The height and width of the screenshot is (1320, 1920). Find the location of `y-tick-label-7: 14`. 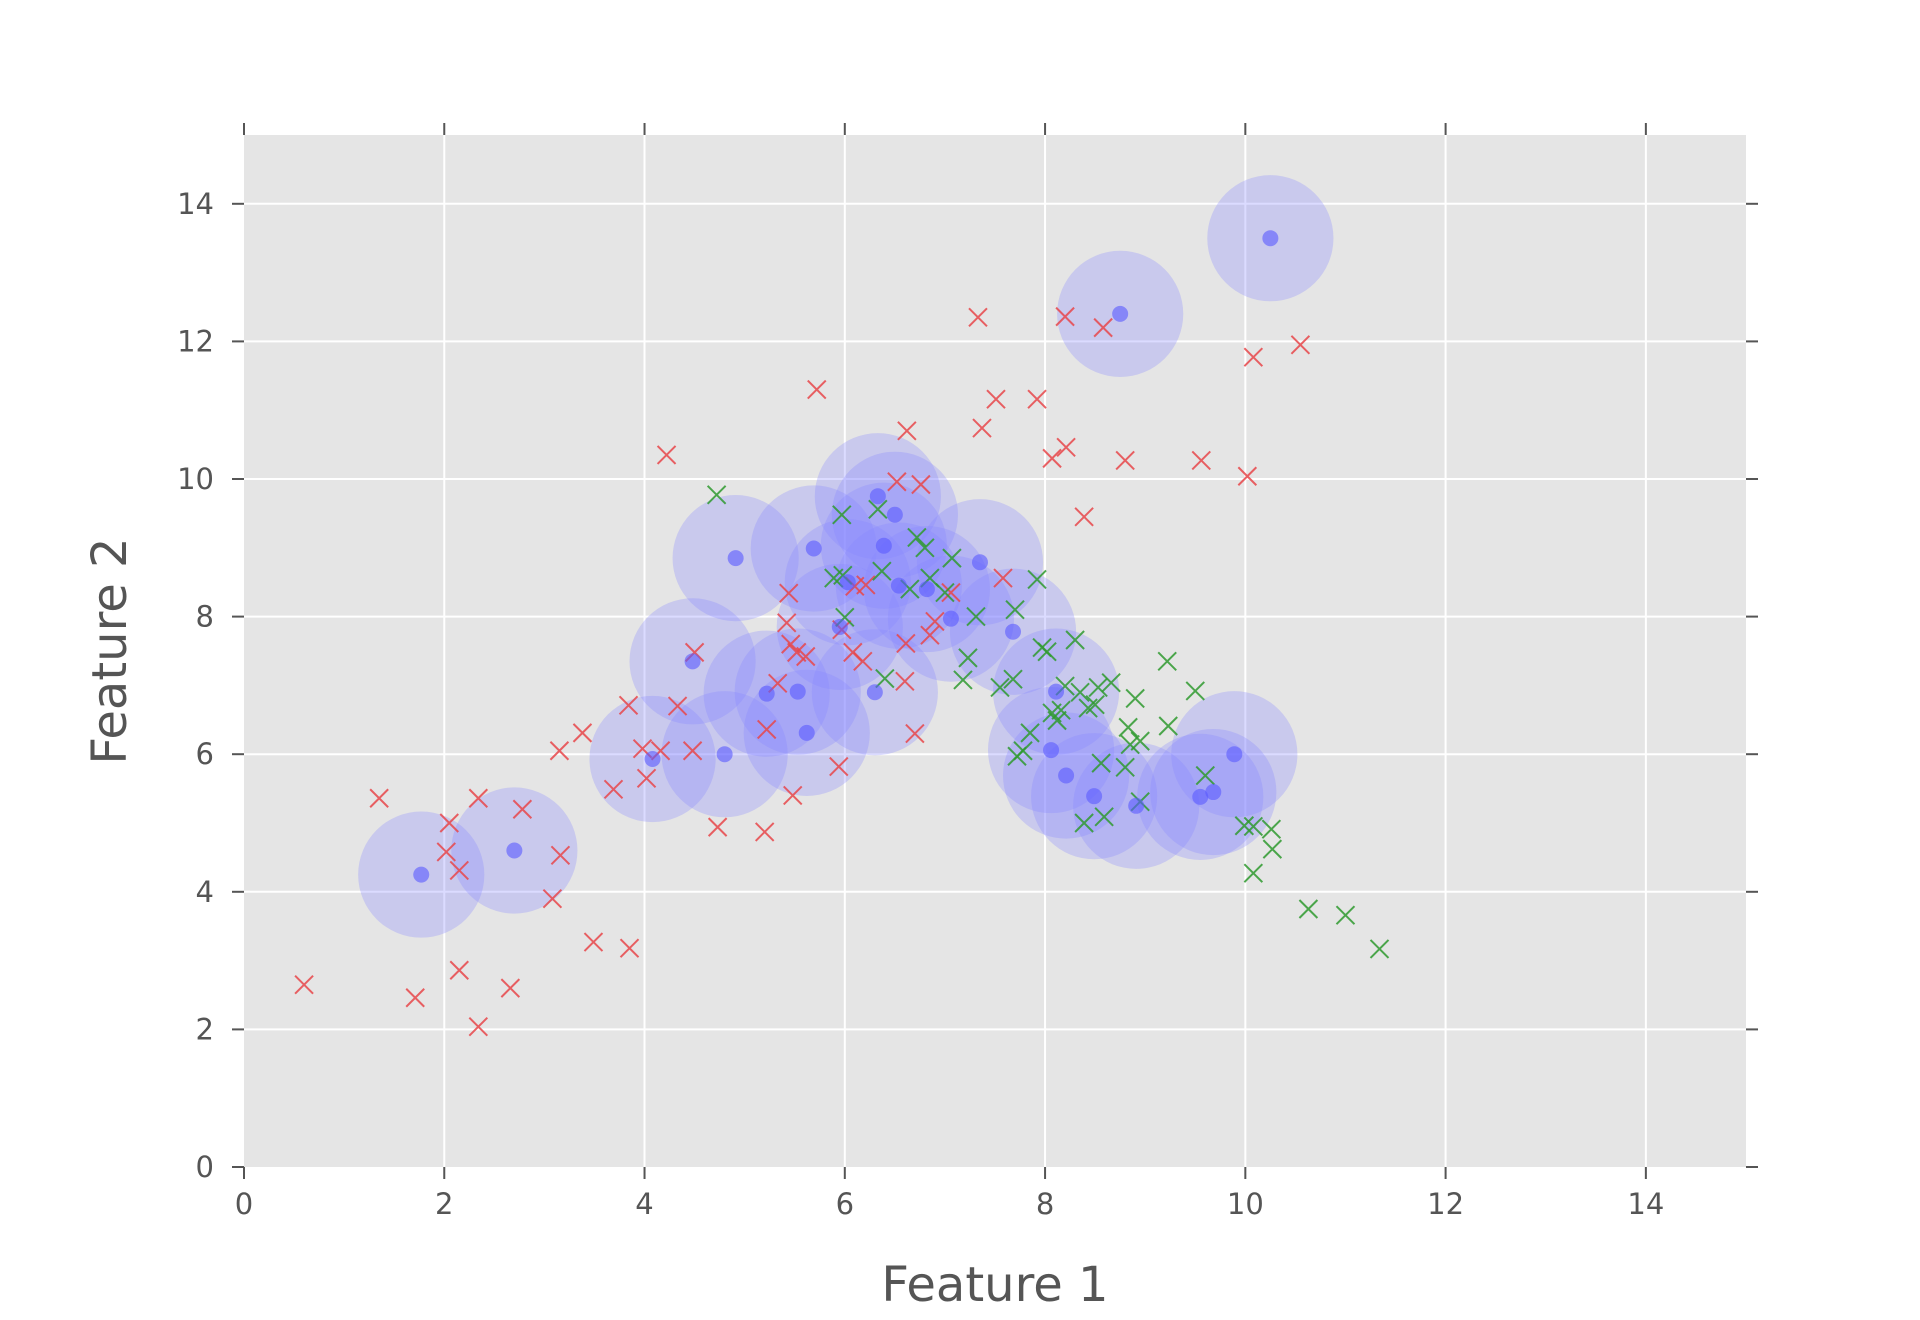

y-tick-label-7: 14 is located at coordinates (195, 204).